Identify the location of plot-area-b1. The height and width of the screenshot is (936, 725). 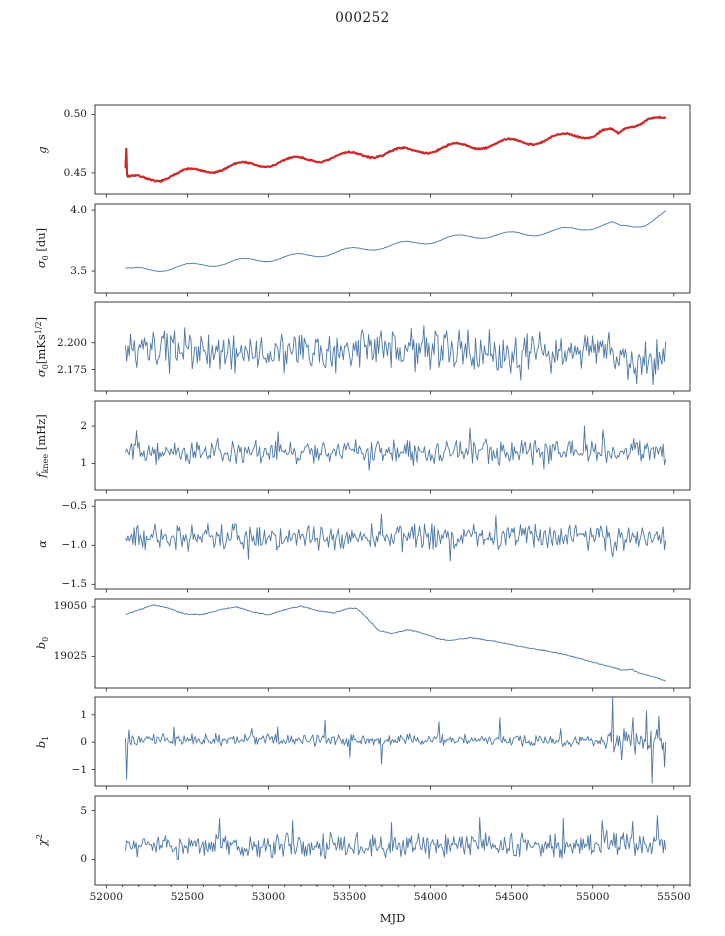
(391, 743).